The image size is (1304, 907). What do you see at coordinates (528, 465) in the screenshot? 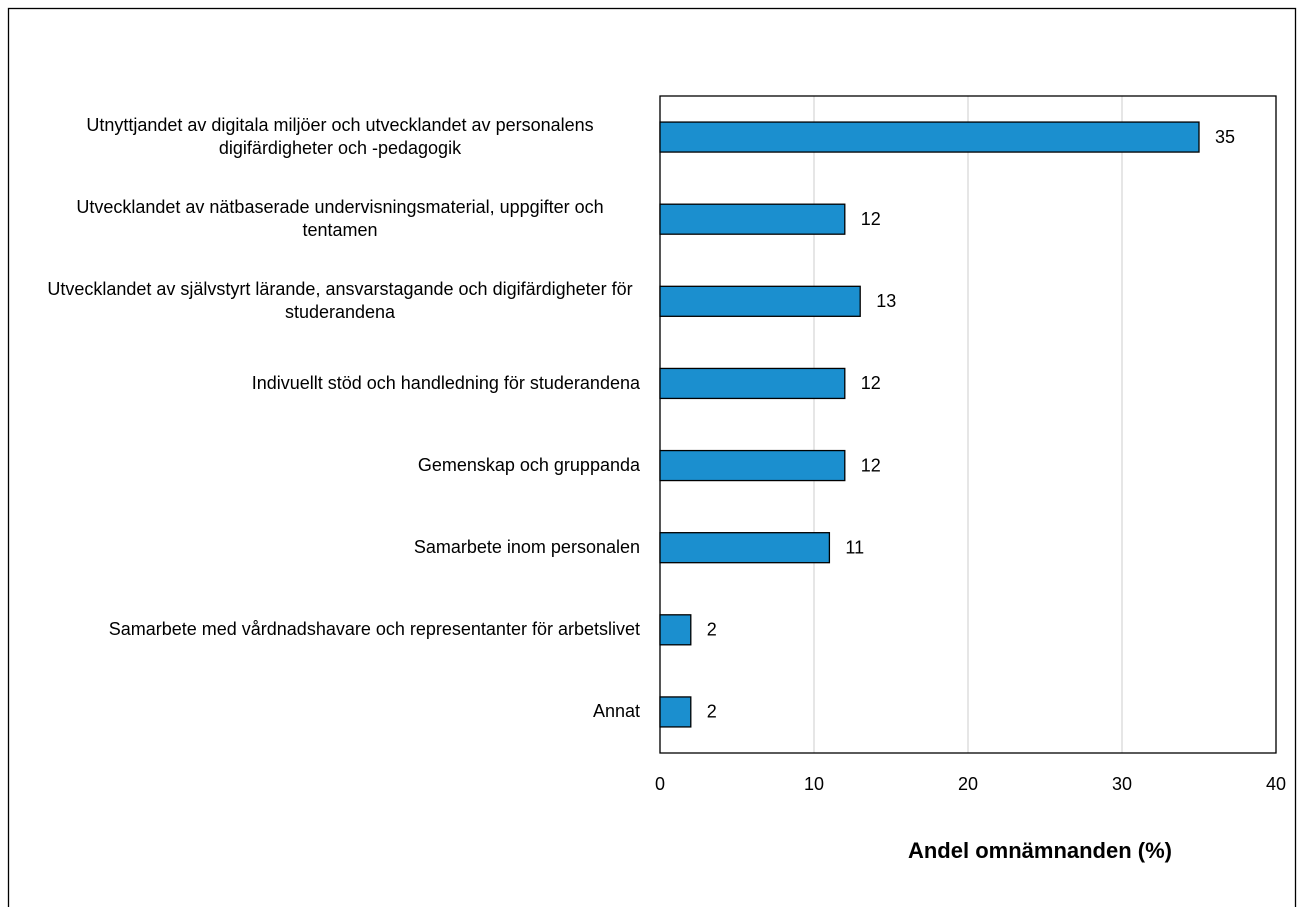
I see `y-tick-label: Gemenskap och gruppanda` at bounding box center [528, 465].